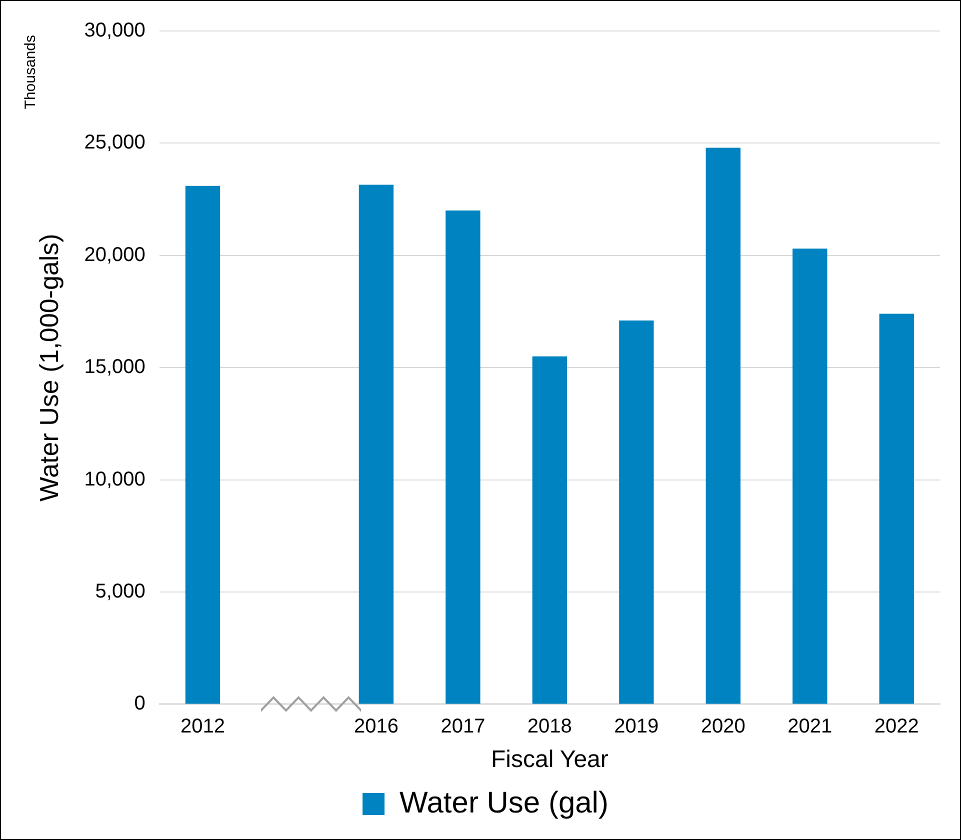 The width and height of the screenshot is (961, 840). What do you see at coordinates (115, 479) in the screenshot?
I see `y-tick-label: 10,000` at bounding box center [115, 479].